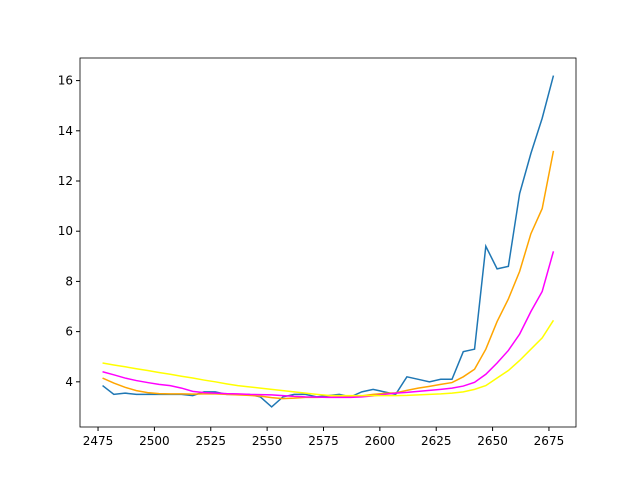 The height and width of the screenshot is (480, 640). Describe the element at coordinates (549, 441) in the screenshot. I see `x-tick-label: 2675` at that location.